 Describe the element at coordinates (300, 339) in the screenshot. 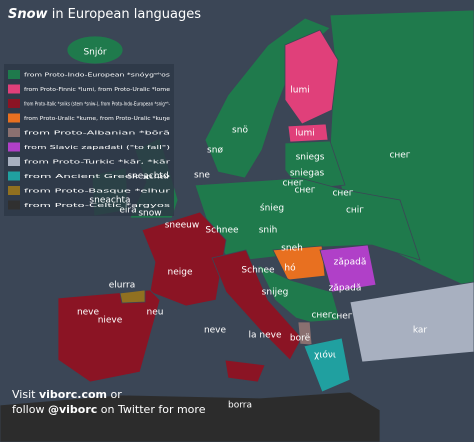

I see `country-label: borë` at that location.